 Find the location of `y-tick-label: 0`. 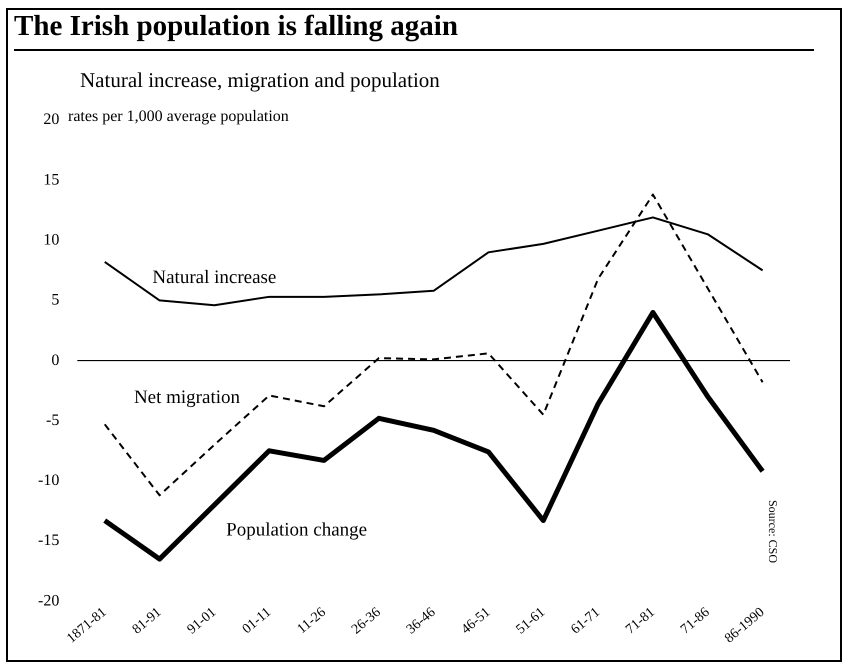

y-tick-label: 0 is located at coordinates (55, 360).